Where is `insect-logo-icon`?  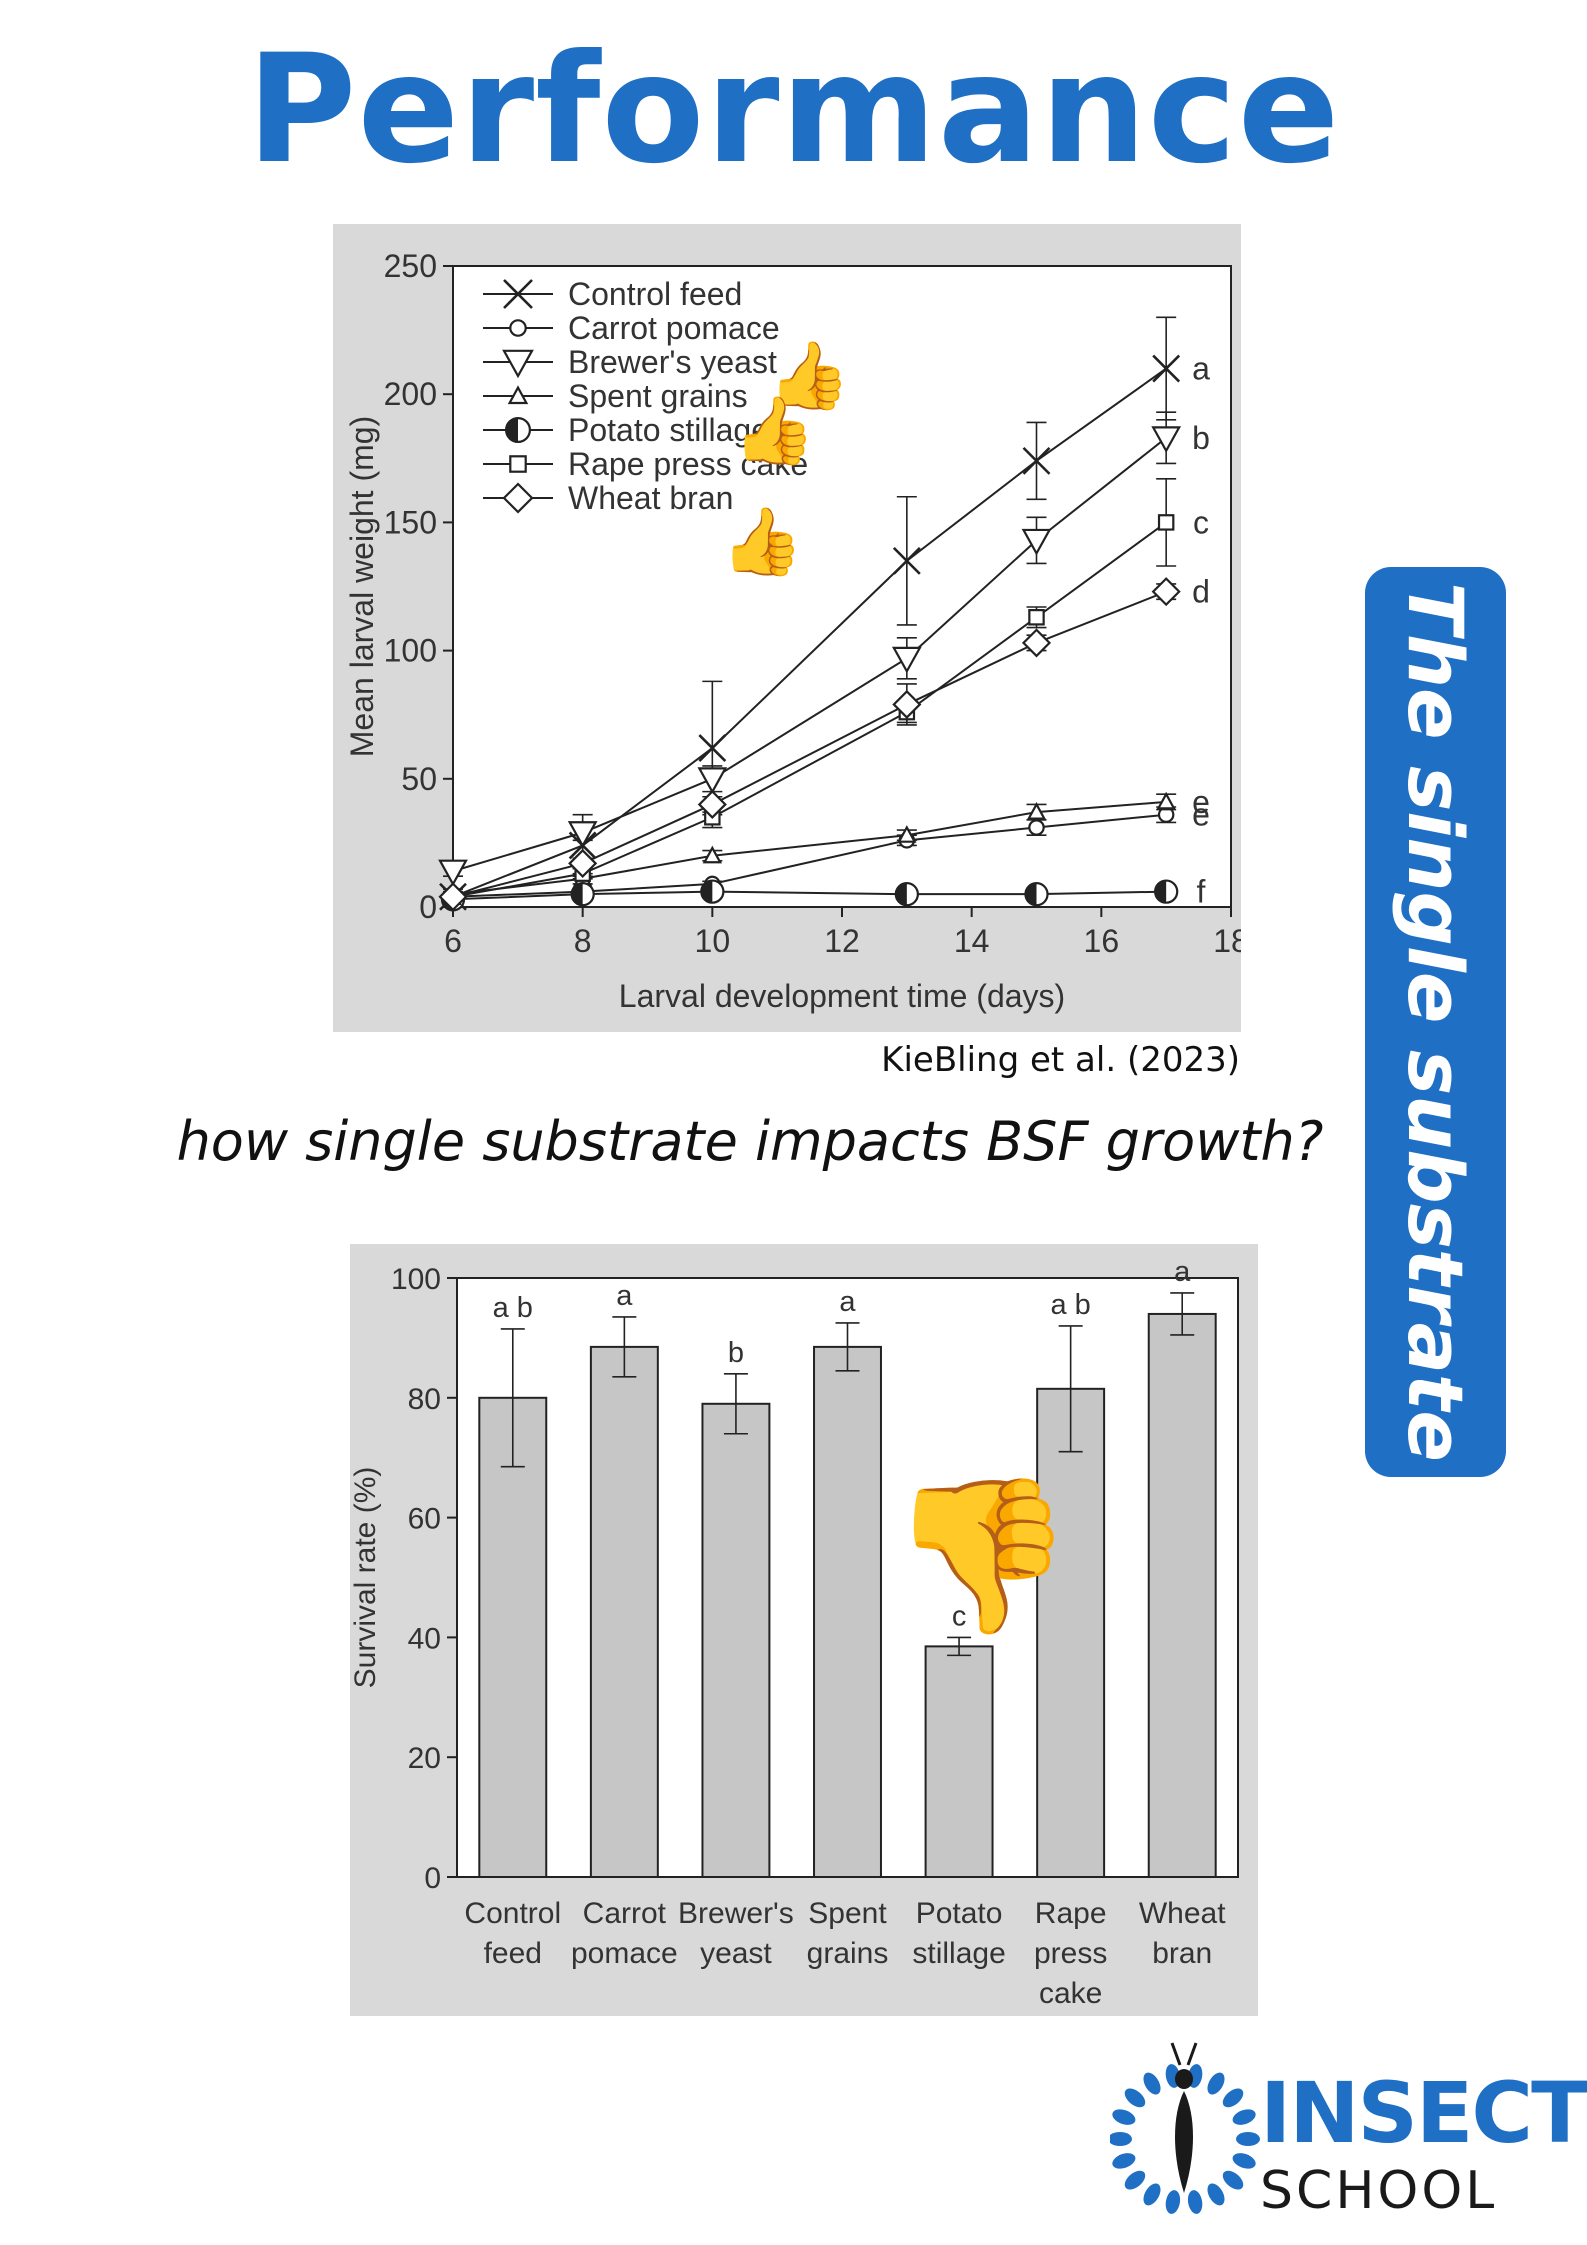 insect-logo-icon is located at coordinates (1185, 2128).